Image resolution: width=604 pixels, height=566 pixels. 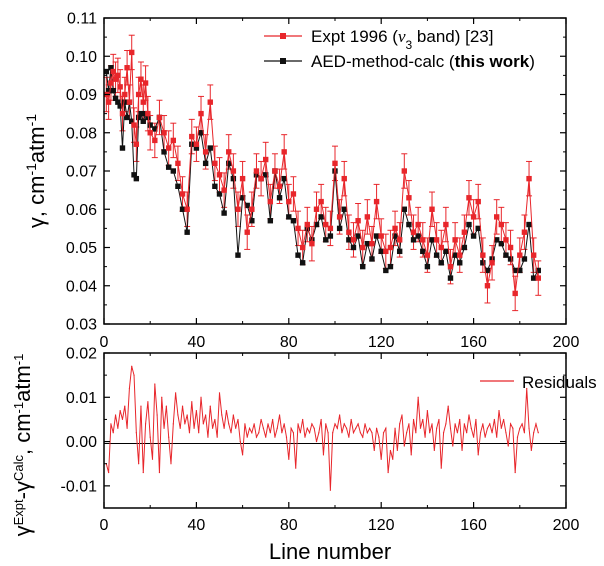 I want to click on top-y-tick-label: 0.04, so click(x=81, y=286).